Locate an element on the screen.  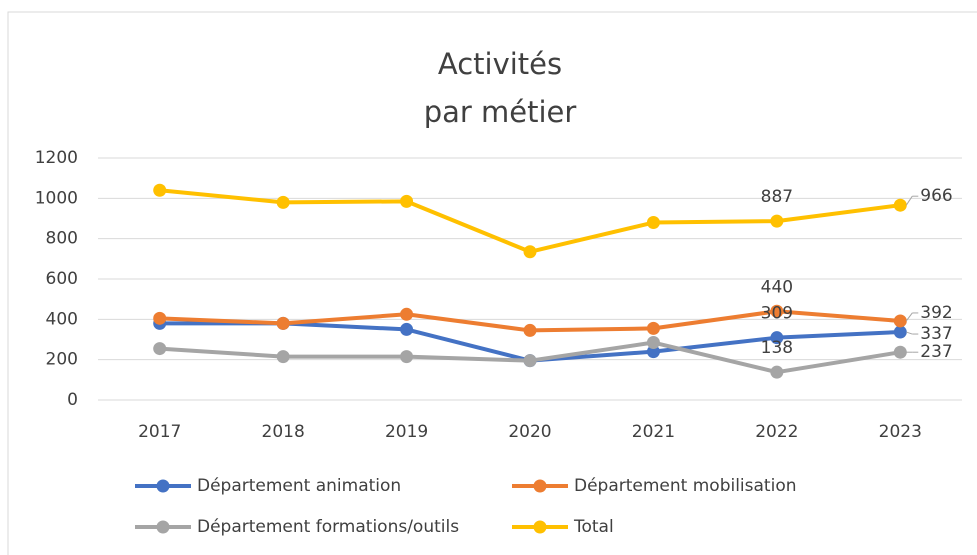
data-label: 440 is located at coordinates (777, 287).